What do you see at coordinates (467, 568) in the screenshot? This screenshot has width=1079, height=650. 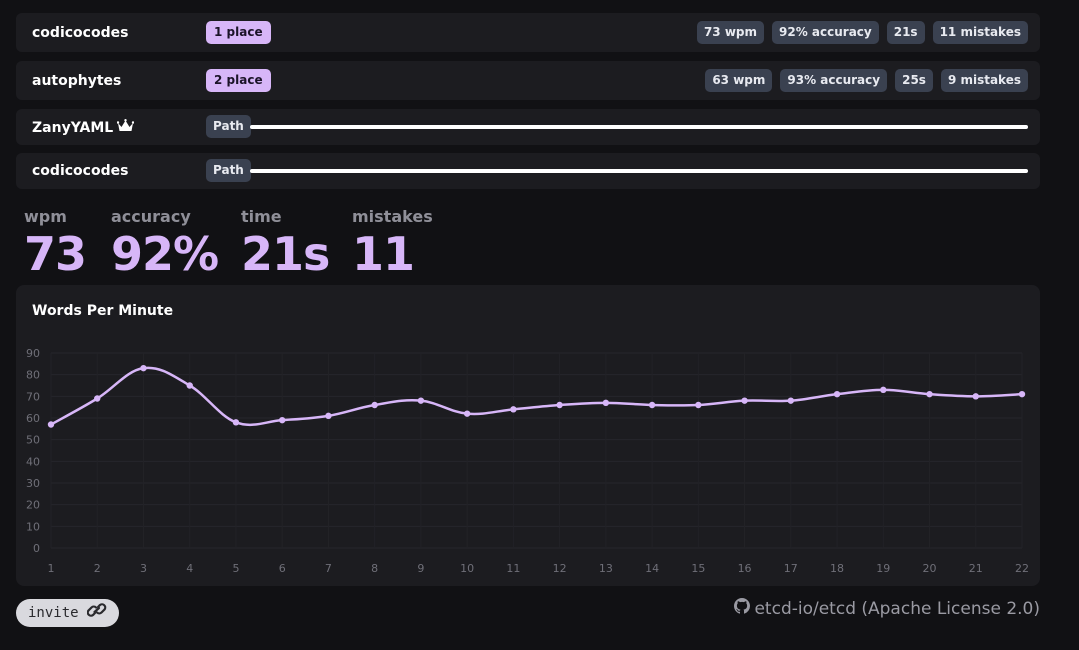 I see `x-tick-label: 10` at bounding box center [467, 568].